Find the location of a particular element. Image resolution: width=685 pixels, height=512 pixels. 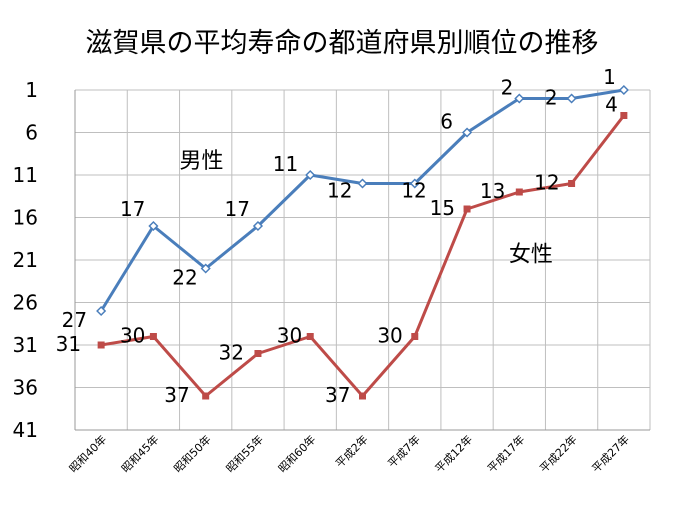

x-tick-label: 平成2年 is located at coordinates (351, 451).